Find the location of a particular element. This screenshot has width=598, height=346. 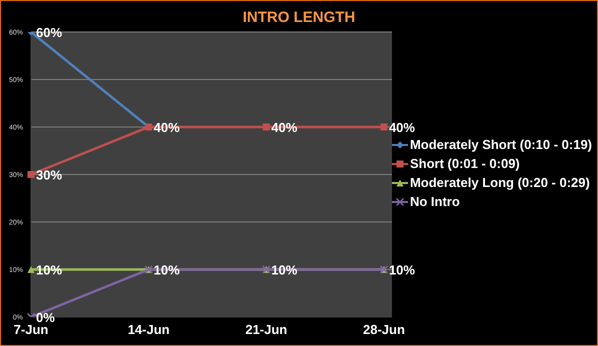

x-tick-label: 7-Jun is located at coordinates (31, 330).